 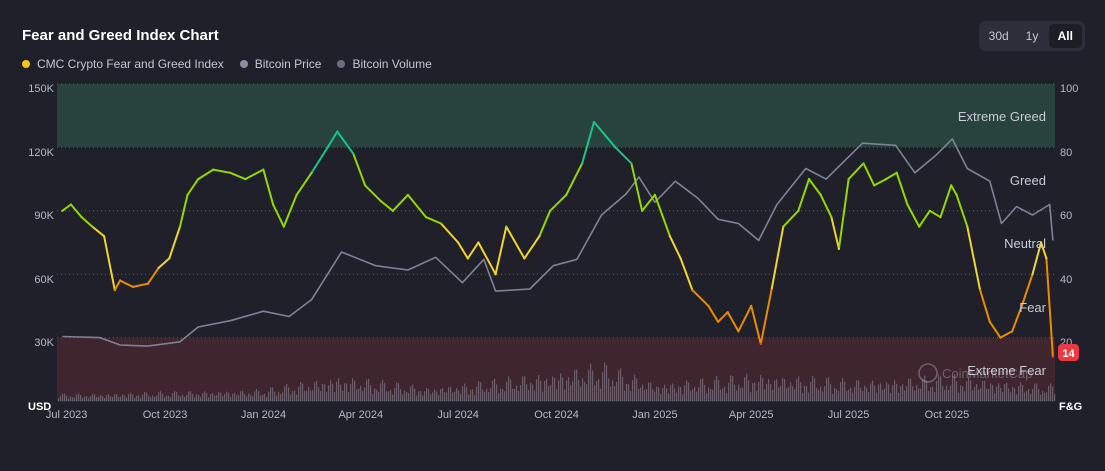 I want to click on x-tick-label: Jul 2023, so click(x=67, y=415).